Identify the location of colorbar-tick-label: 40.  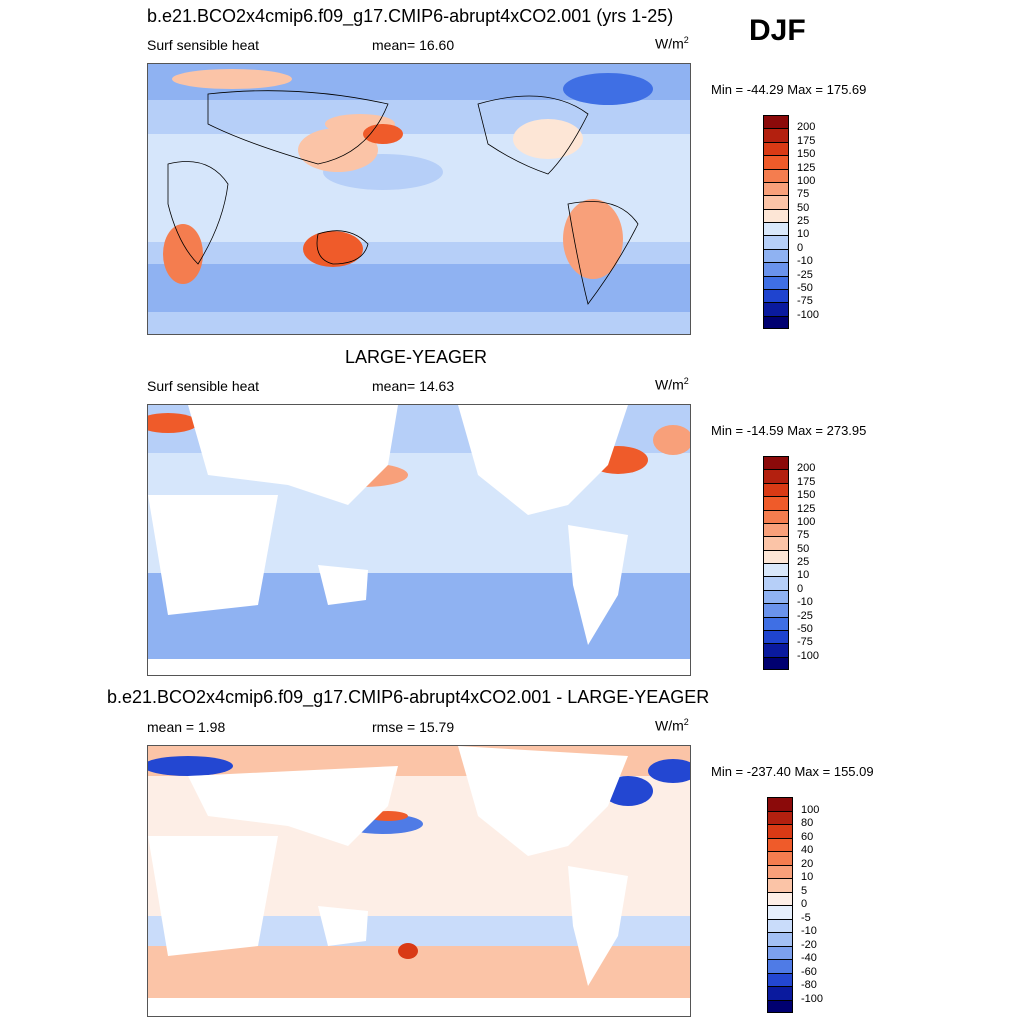
(807, 850).